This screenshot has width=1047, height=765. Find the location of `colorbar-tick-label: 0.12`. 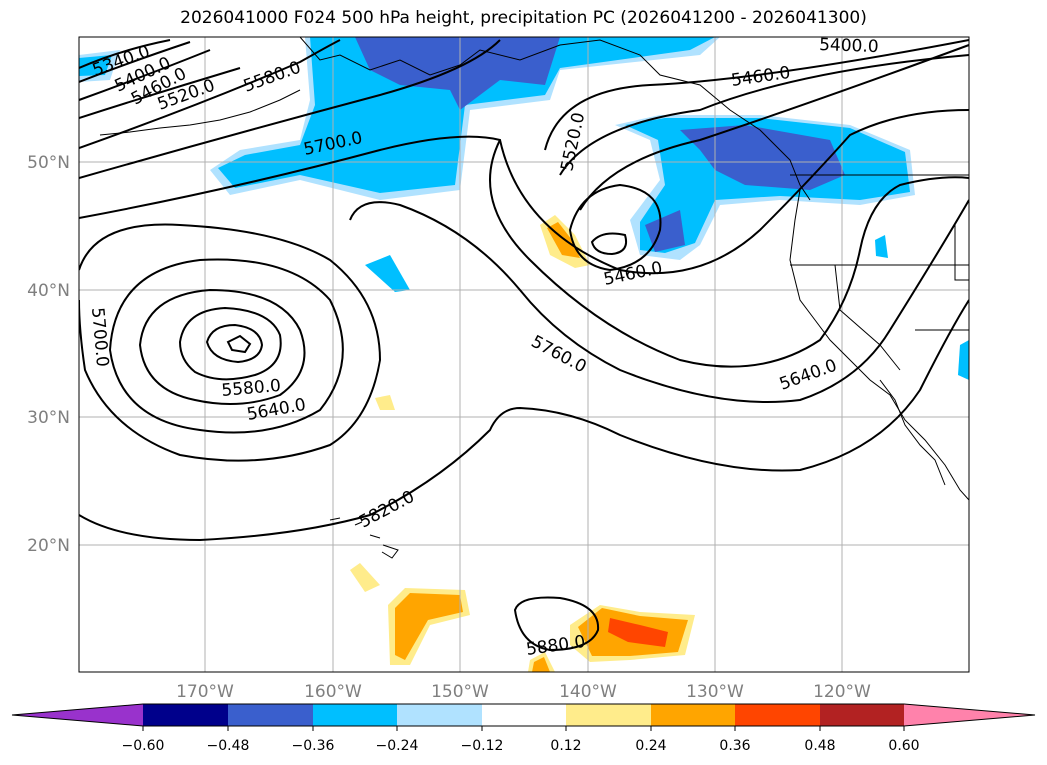

colorbar-tick-label: 0.12 is located at coordinates (565, 746).